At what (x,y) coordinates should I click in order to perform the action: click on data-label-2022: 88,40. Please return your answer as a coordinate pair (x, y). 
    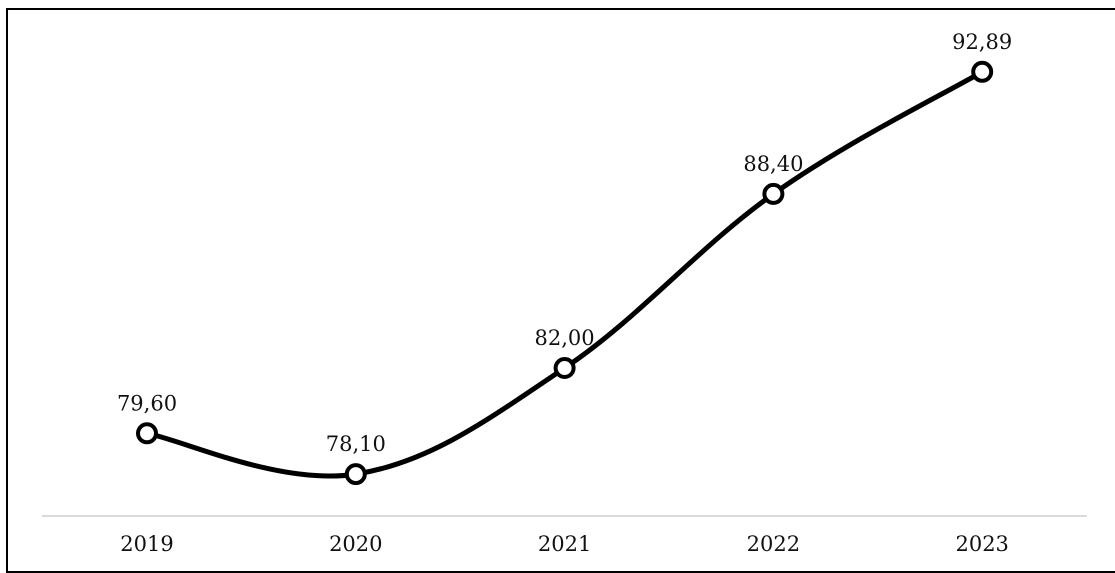
    Looking at the image, I should click on (773, 164).